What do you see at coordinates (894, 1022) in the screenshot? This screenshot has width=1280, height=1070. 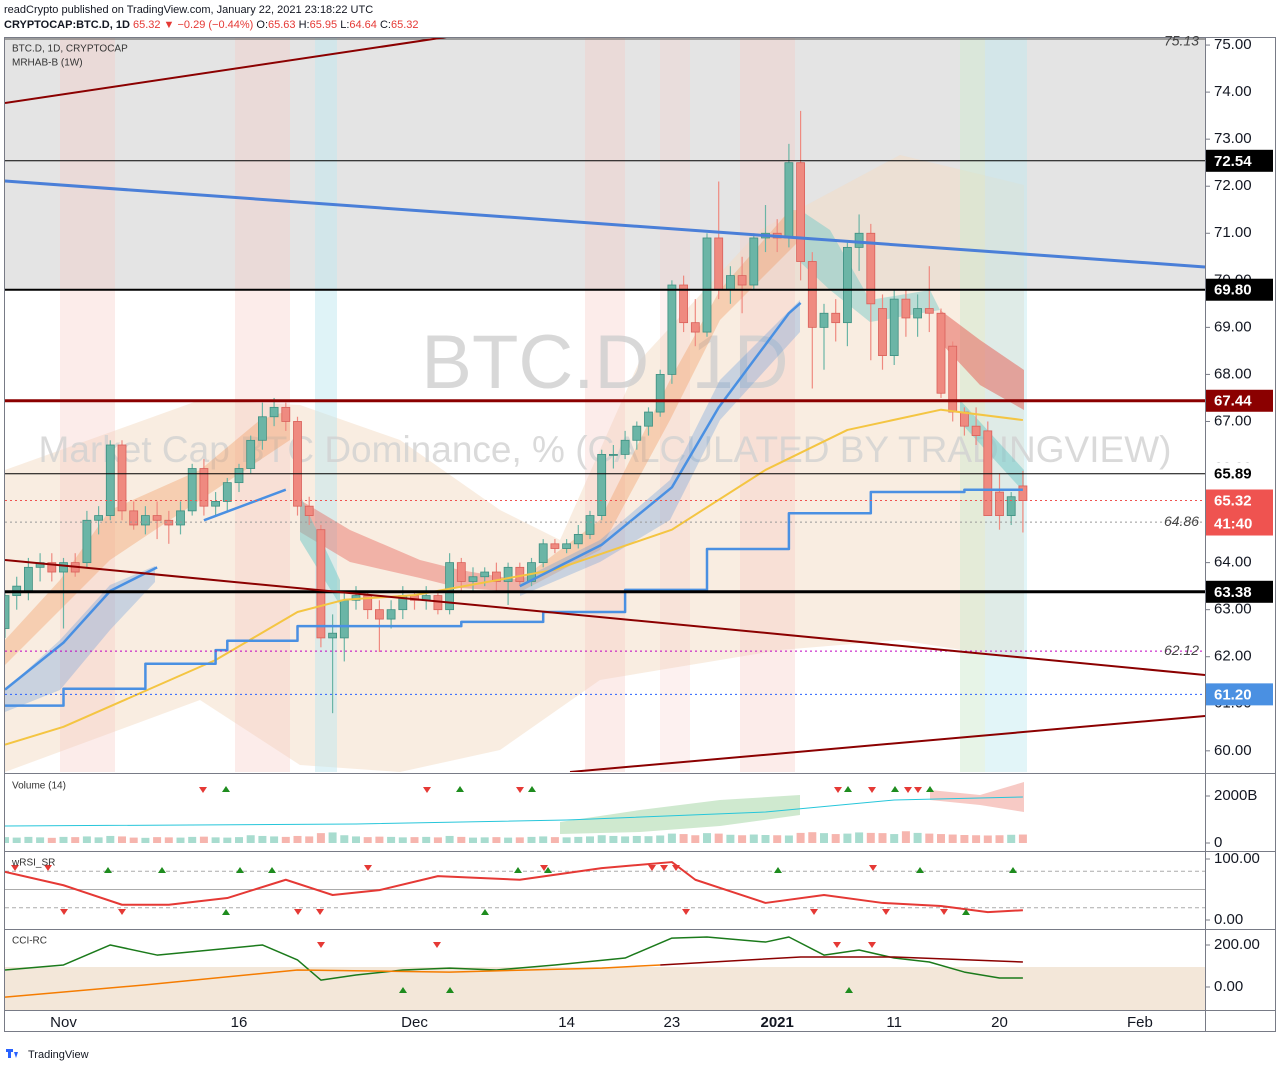 I see `x-tick-label: 11` at bounding box center [894, 1022].